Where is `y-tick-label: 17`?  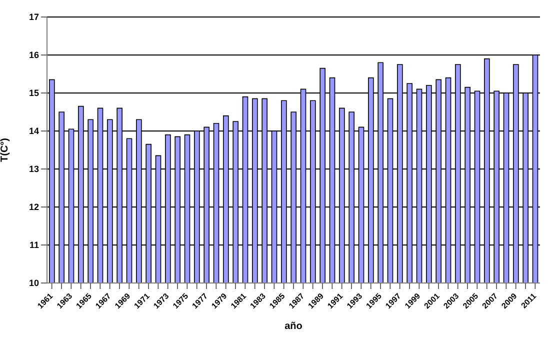
y-tick-label: 17 is located at coordinates (33, 17).